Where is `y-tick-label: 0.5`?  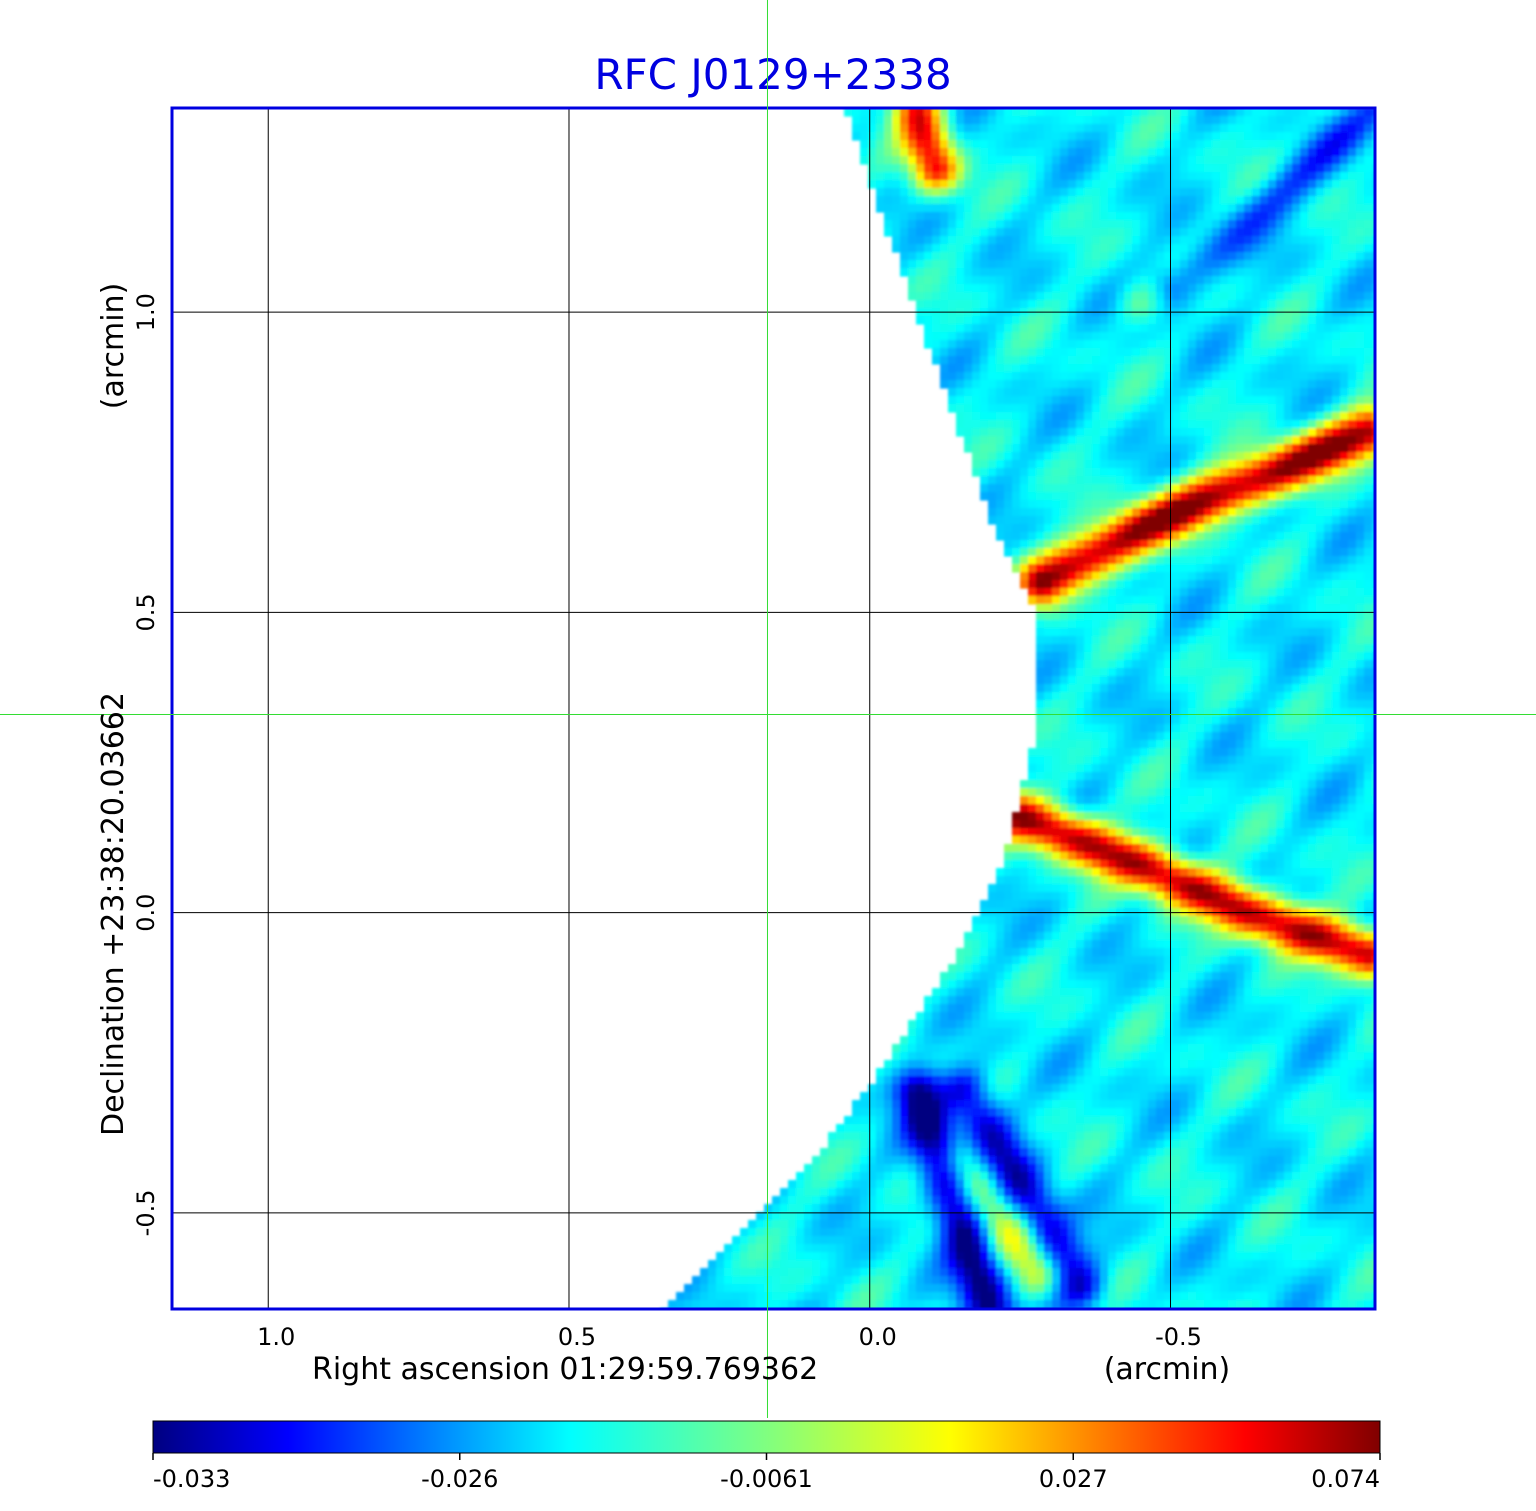
y-tick-label: 0.5 is located at coordinates (146, 612).